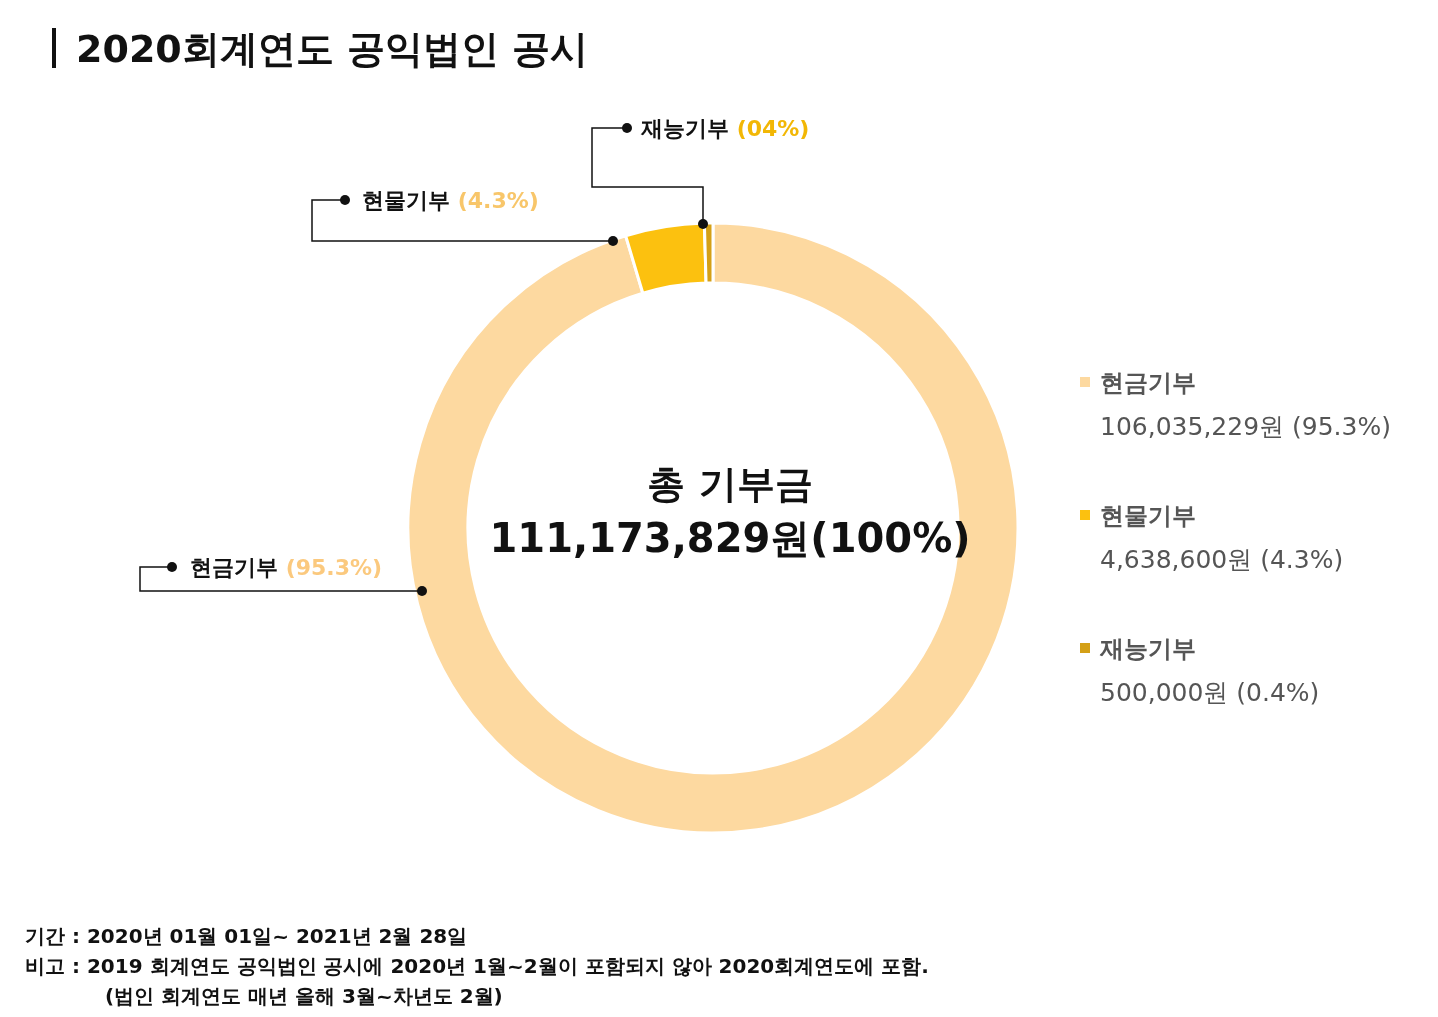  I want to click on text: 재능기부 (04%), so click(725, 128).